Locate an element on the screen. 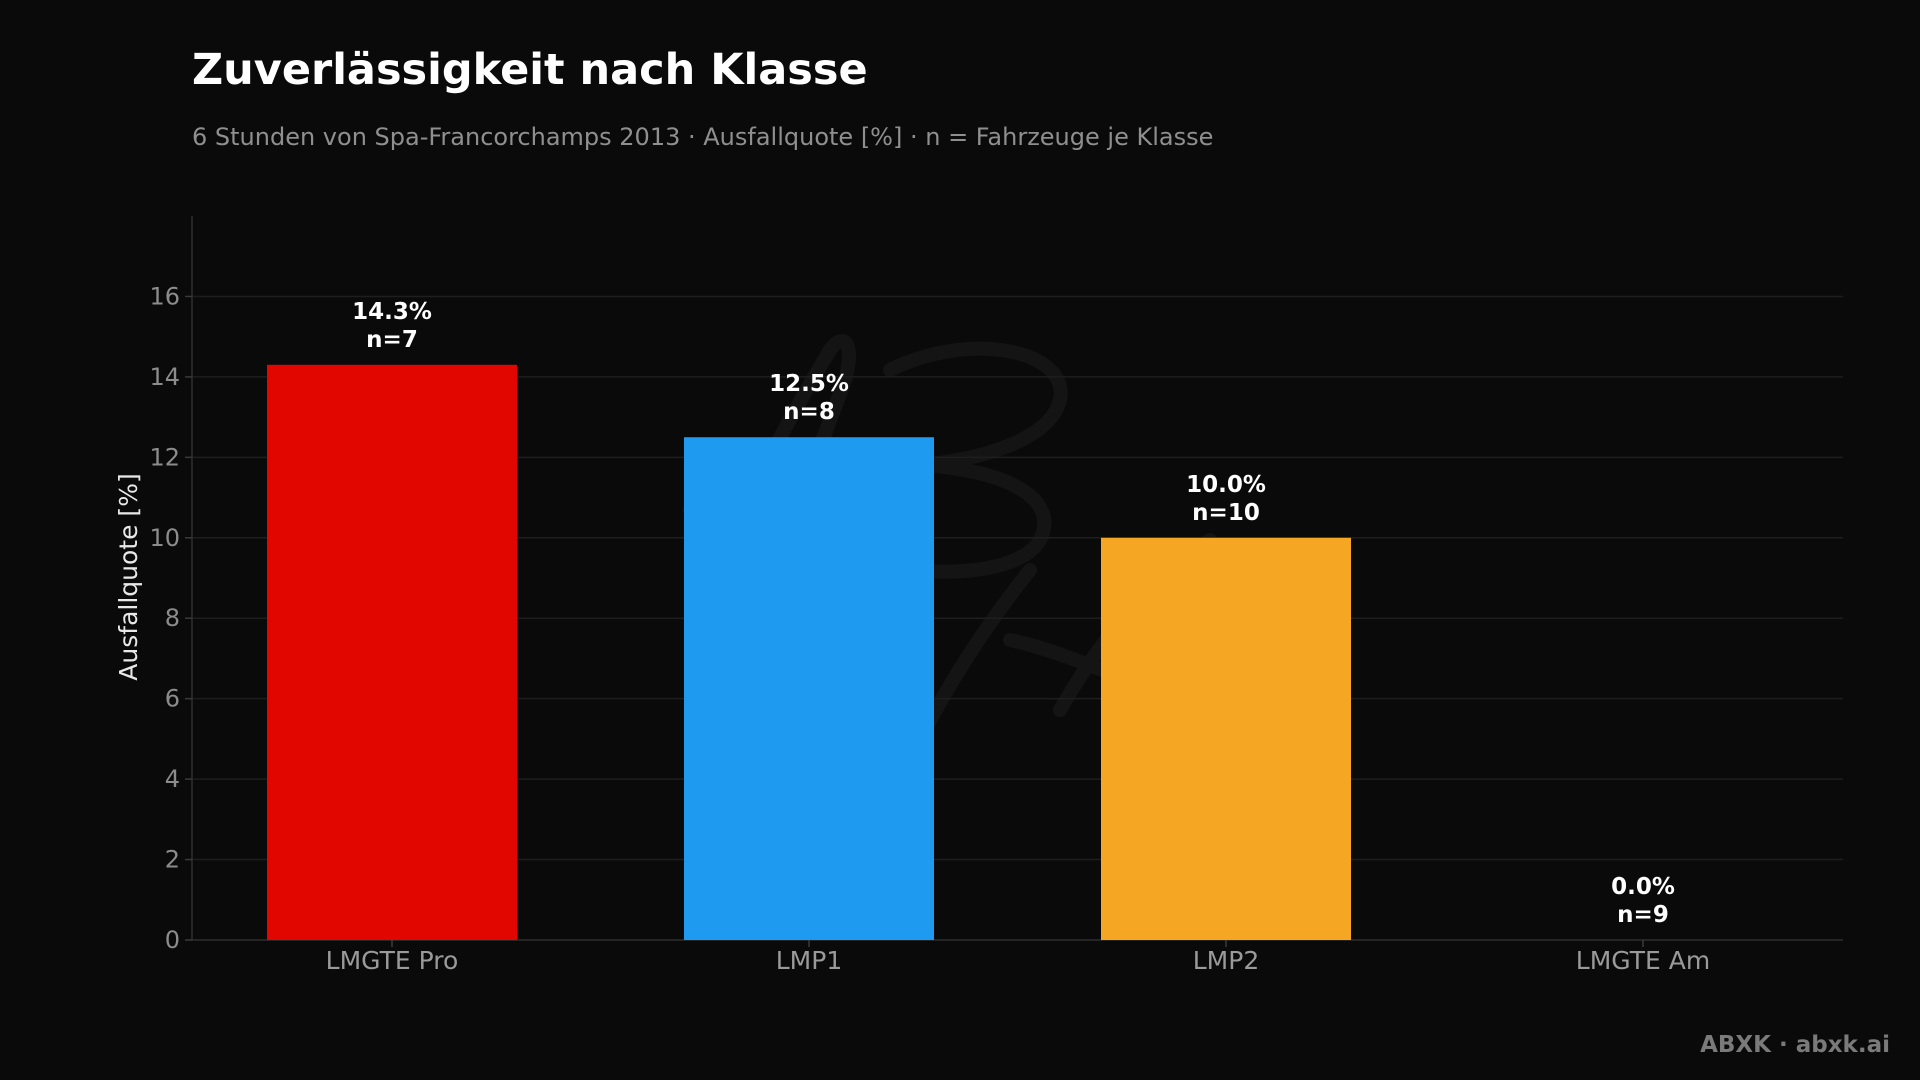  bar-count-label: n=9 is located at coordinates (1643, 915).